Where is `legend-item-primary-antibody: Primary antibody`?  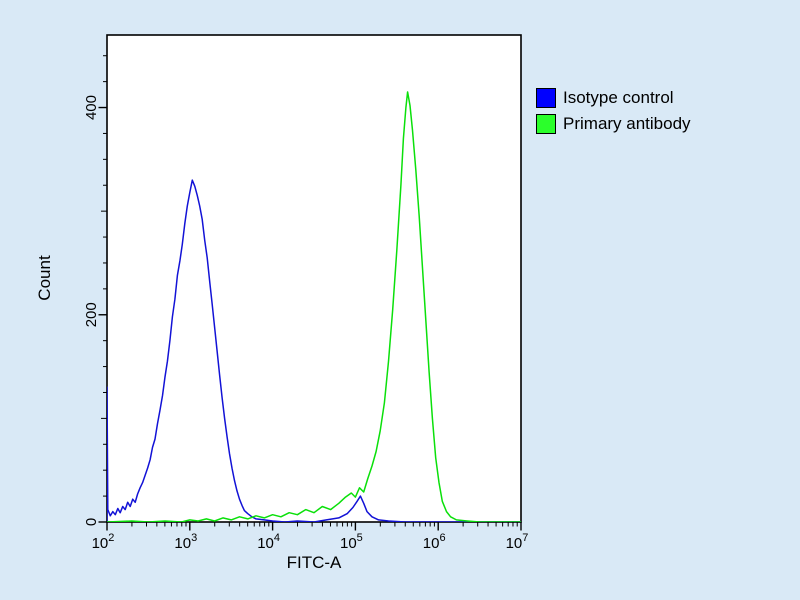 legend-item-primary-antibody: Primary antibody is located at coordinates (613, 123).